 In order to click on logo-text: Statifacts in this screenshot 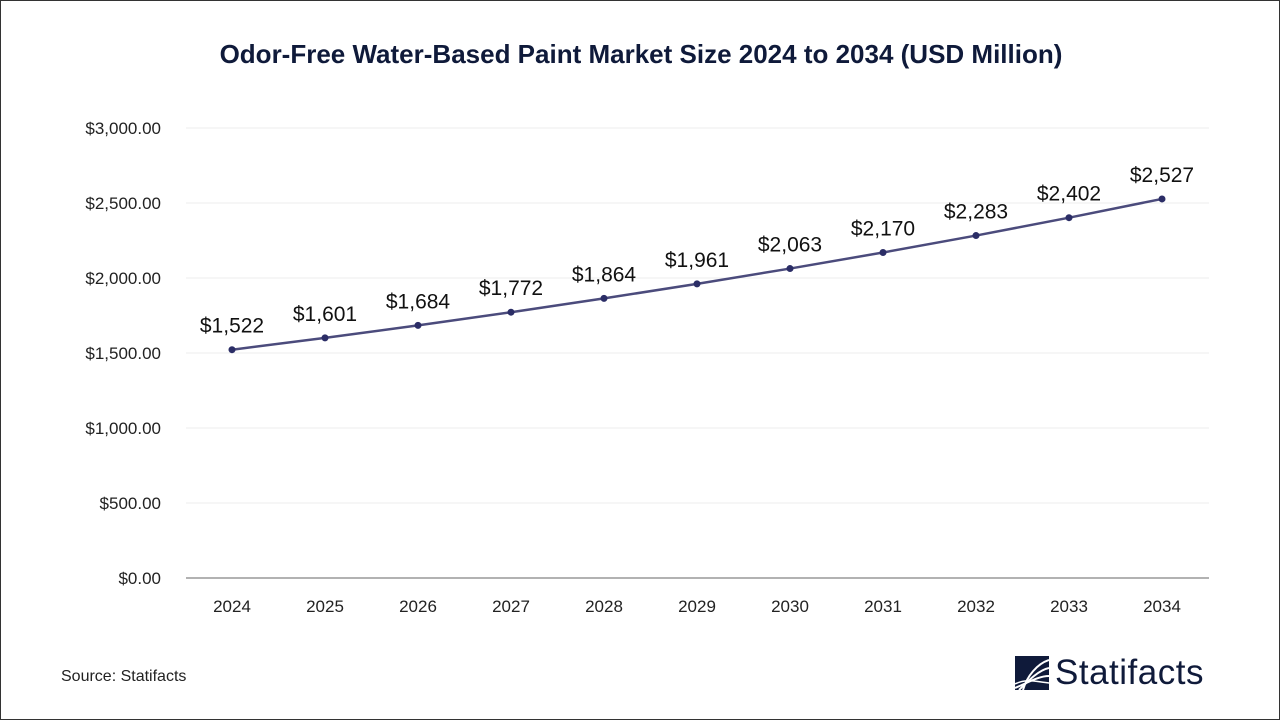, I will do `click(1129, 672)`.